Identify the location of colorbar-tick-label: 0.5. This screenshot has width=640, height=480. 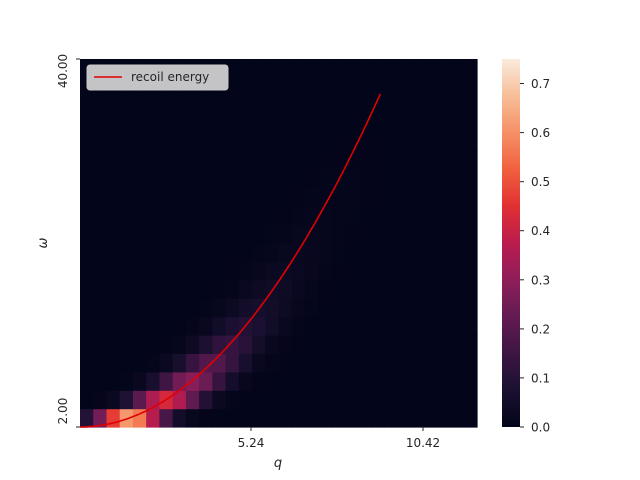
(540, 182).